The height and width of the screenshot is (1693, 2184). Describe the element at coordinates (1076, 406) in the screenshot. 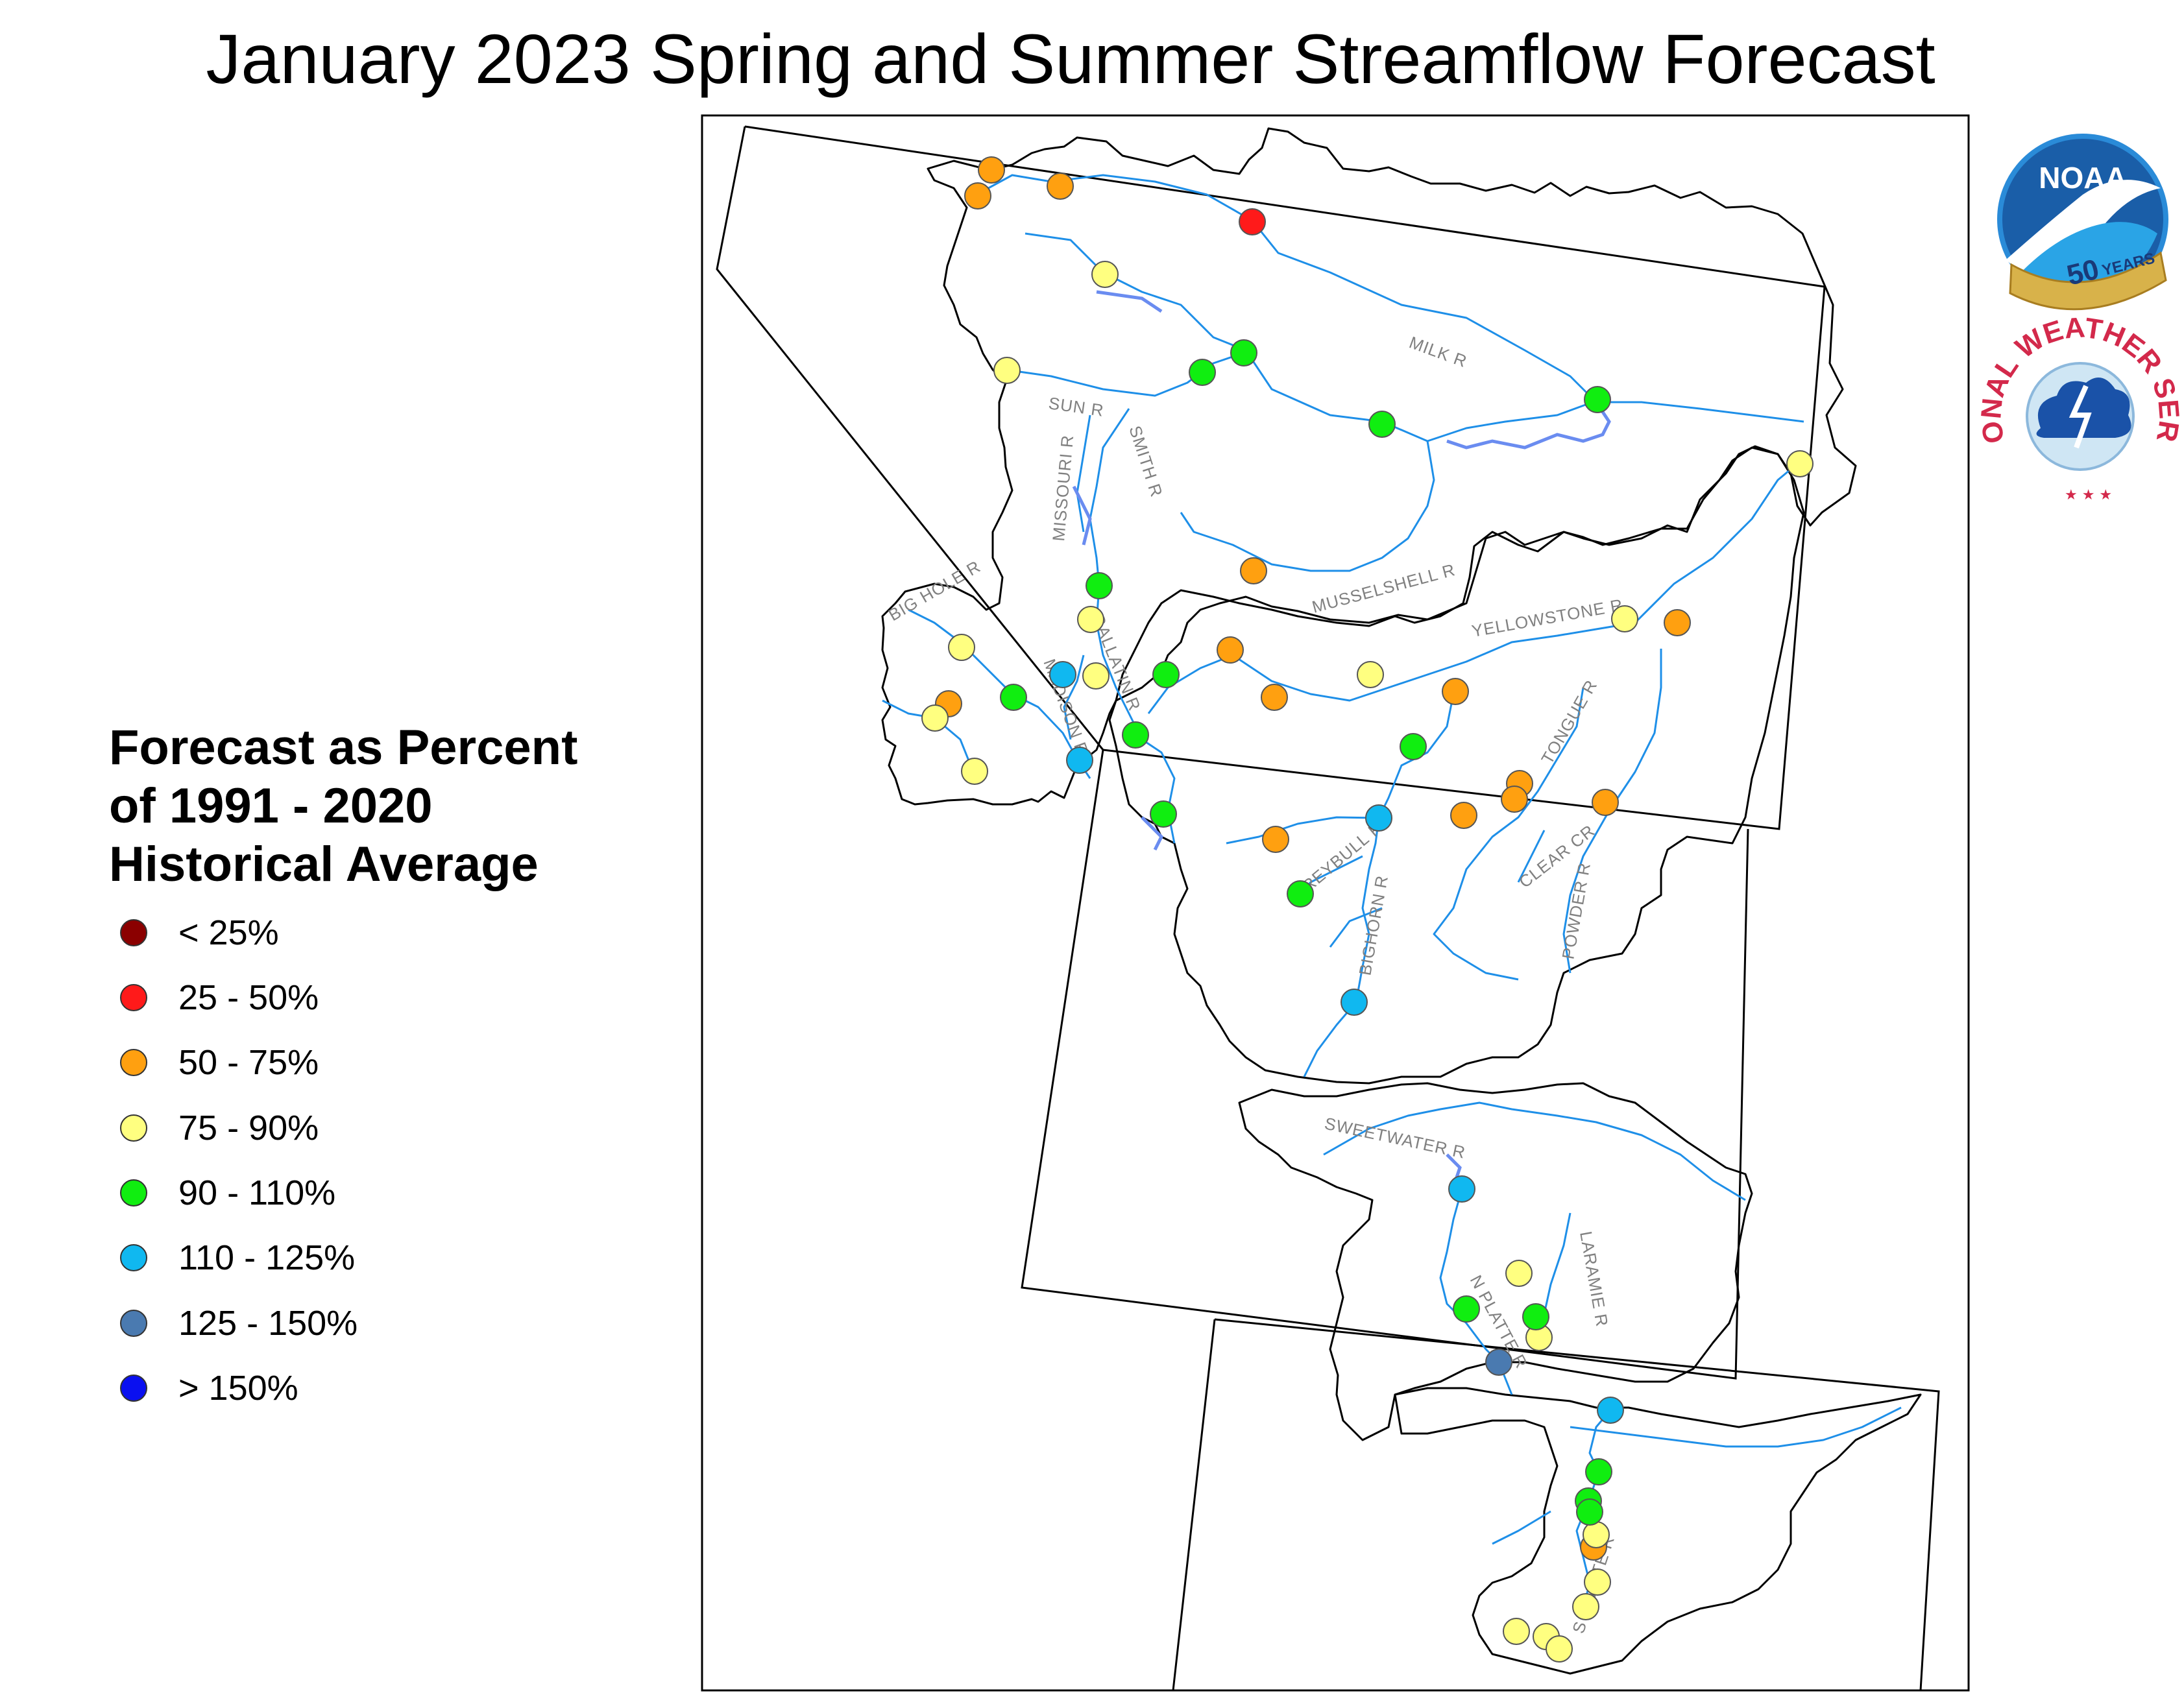

I see `river-label: SUN R` at that location.